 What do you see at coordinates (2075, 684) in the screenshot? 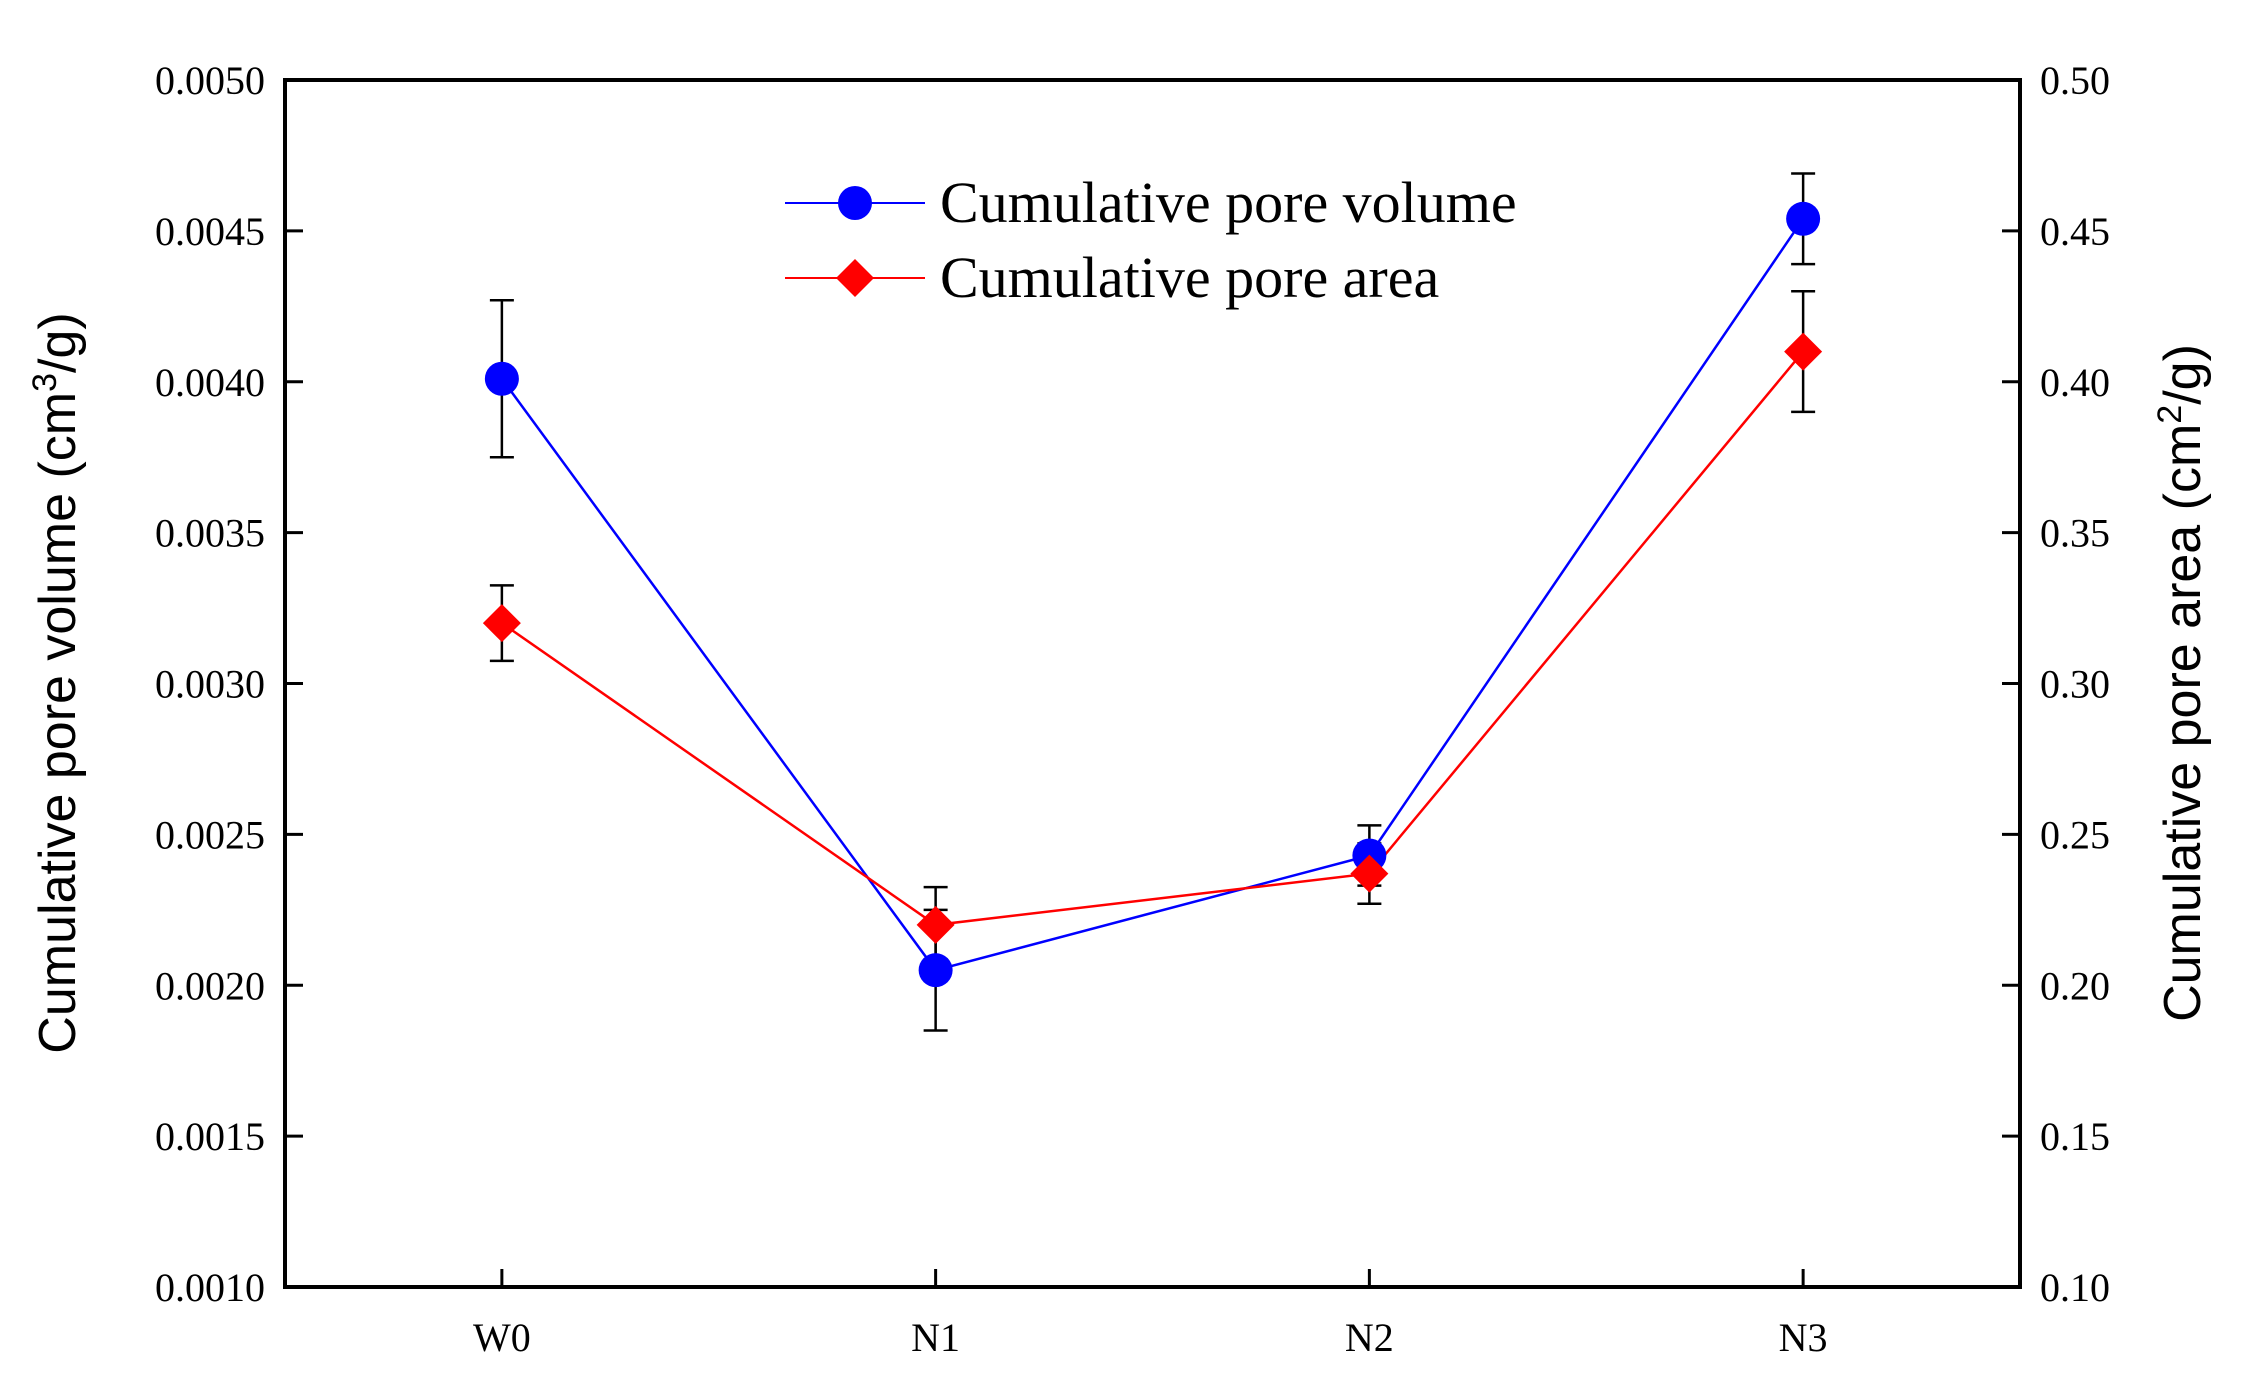
I see `right-tick-label: 0.30` at bounding box center [2075, 684].